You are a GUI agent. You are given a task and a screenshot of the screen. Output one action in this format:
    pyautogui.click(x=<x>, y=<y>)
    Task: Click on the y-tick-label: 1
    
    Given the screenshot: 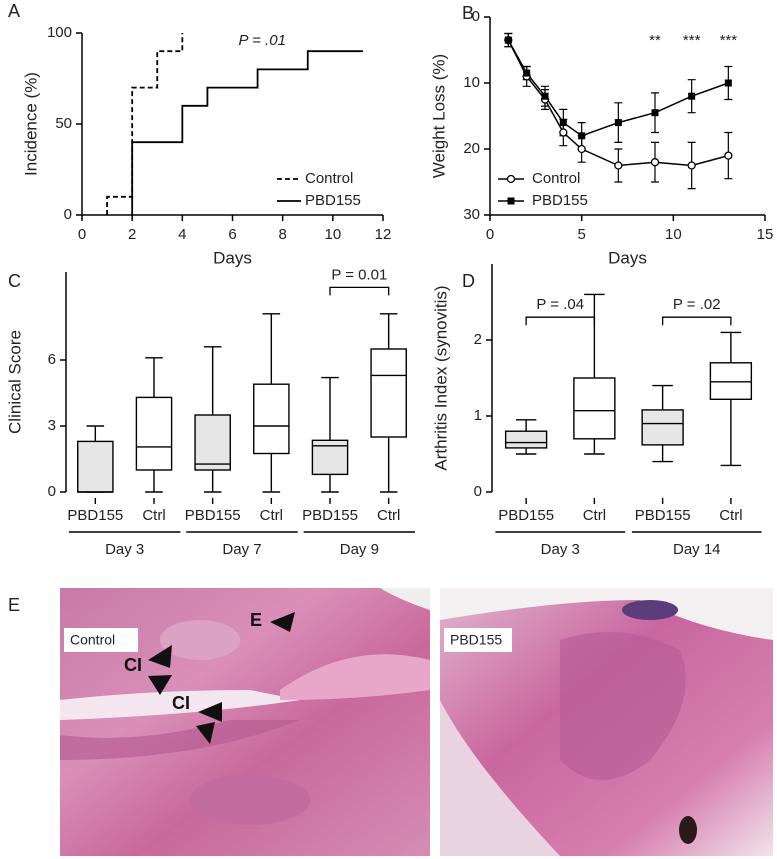 What is the action you would take?
    pyautogui.click(x=478, y=415)
    